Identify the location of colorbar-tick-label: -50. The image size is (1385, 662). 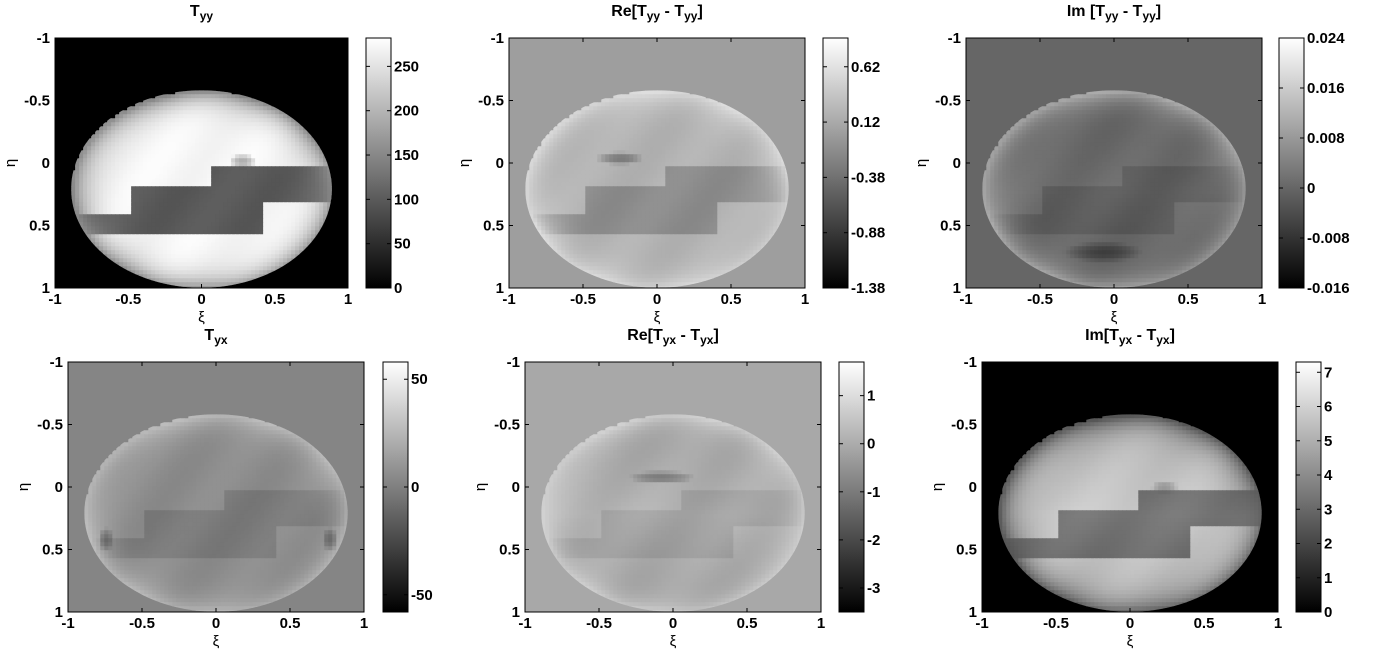
(422, 595).